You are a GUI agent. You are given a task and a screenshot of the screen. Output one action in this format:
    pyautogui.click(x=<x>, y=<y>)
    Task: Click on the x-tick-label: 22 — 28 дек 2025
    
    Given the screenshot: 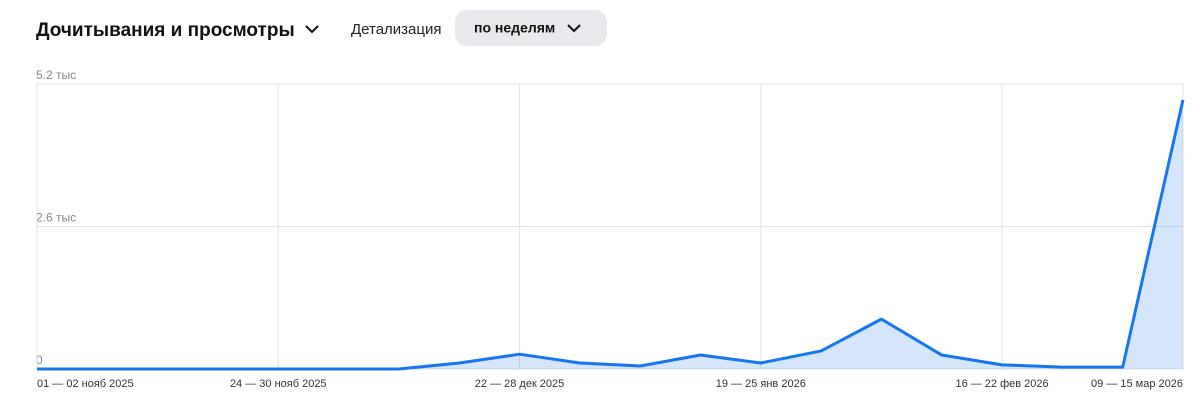 What is the action you would take?
    pyautogui.click(x=520, y=384)
    